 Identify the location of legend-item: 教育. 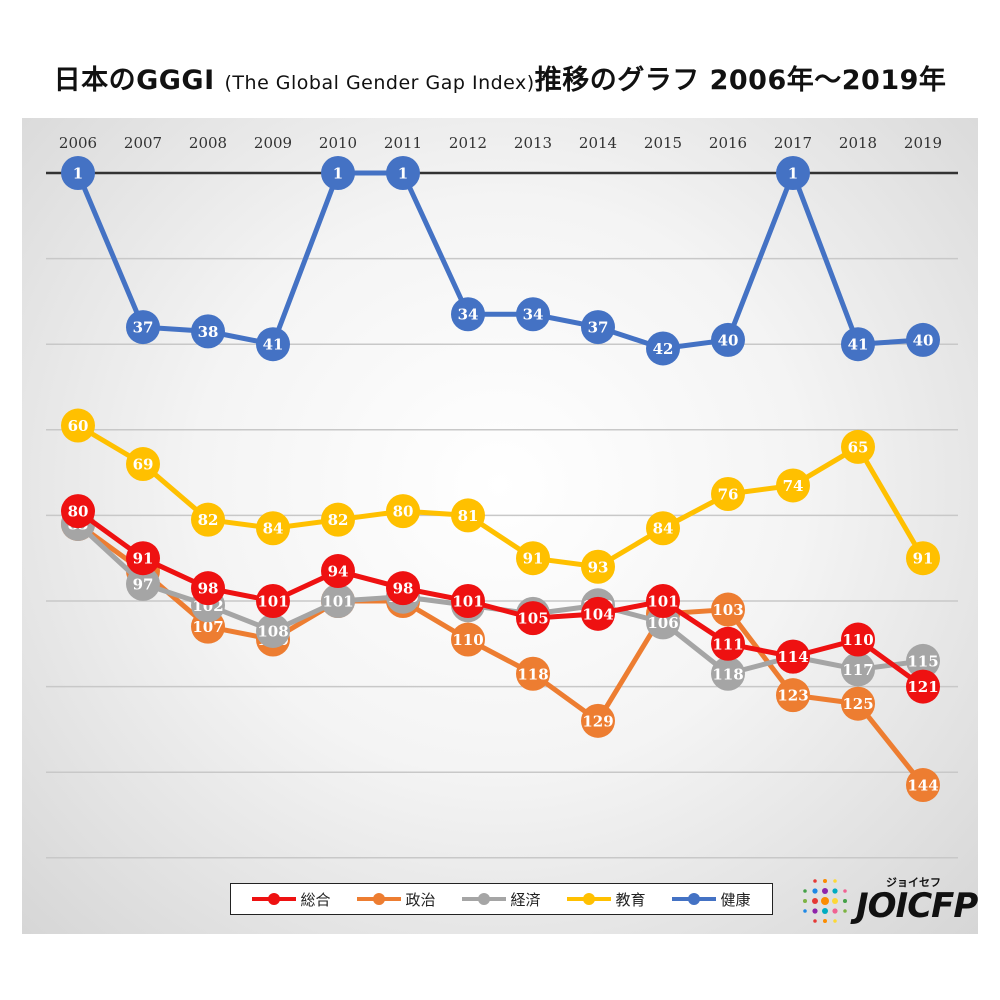
(606, 899).